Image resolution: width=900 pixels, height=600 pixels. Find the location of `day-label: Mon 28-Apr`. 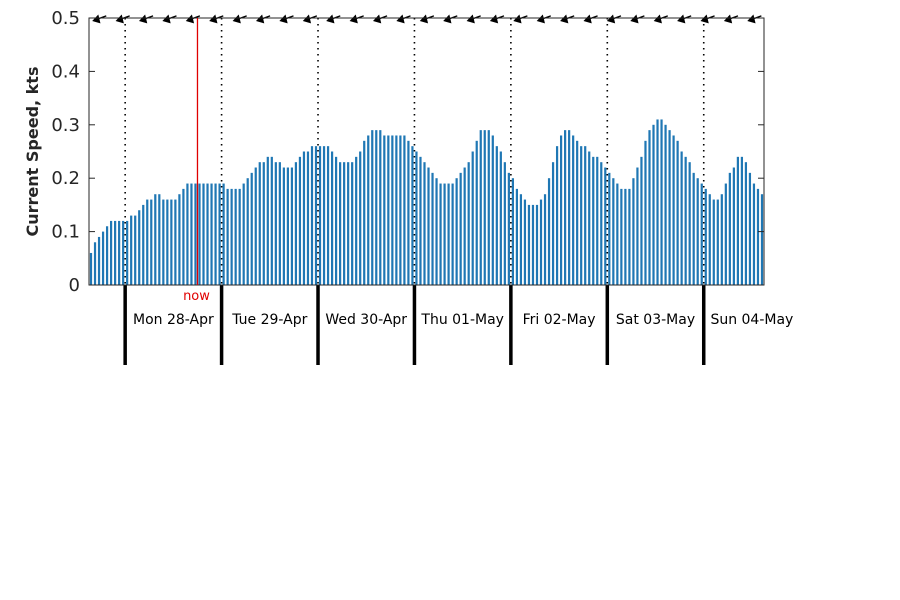

day-label: Mon 28-Apr is located at coordinates (173, 320).